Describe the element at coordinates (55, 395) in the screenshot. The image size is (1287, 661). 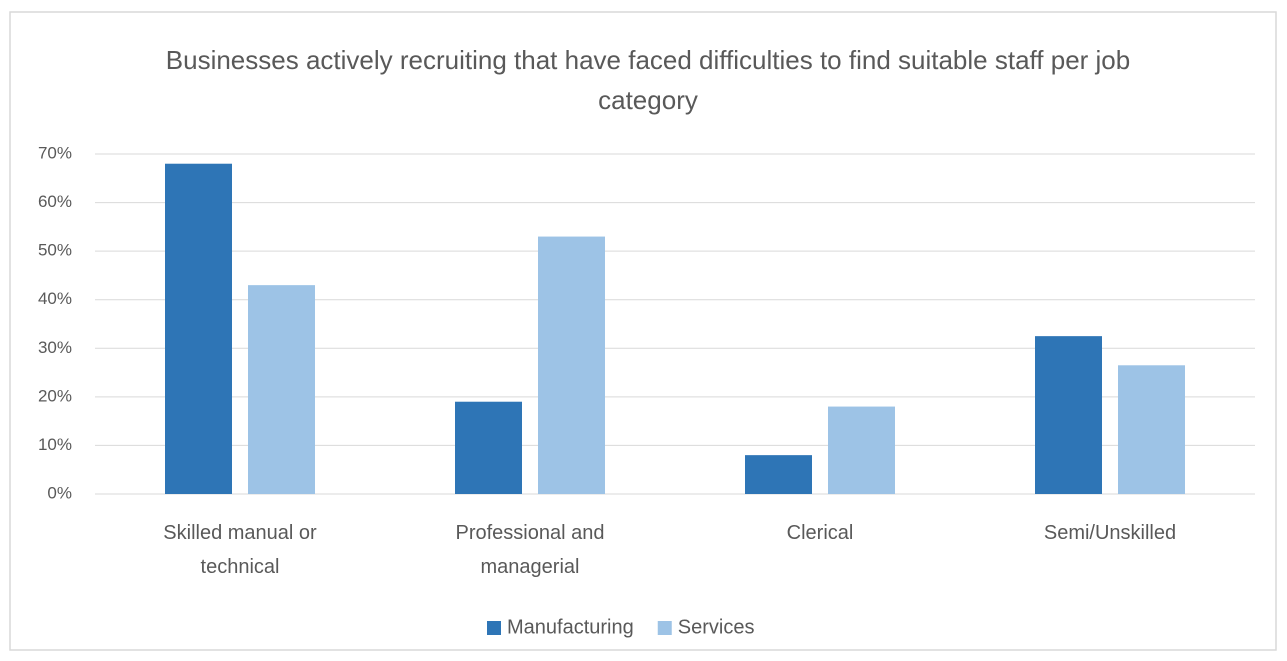
I see `y-tick-label: 20%` at that location.